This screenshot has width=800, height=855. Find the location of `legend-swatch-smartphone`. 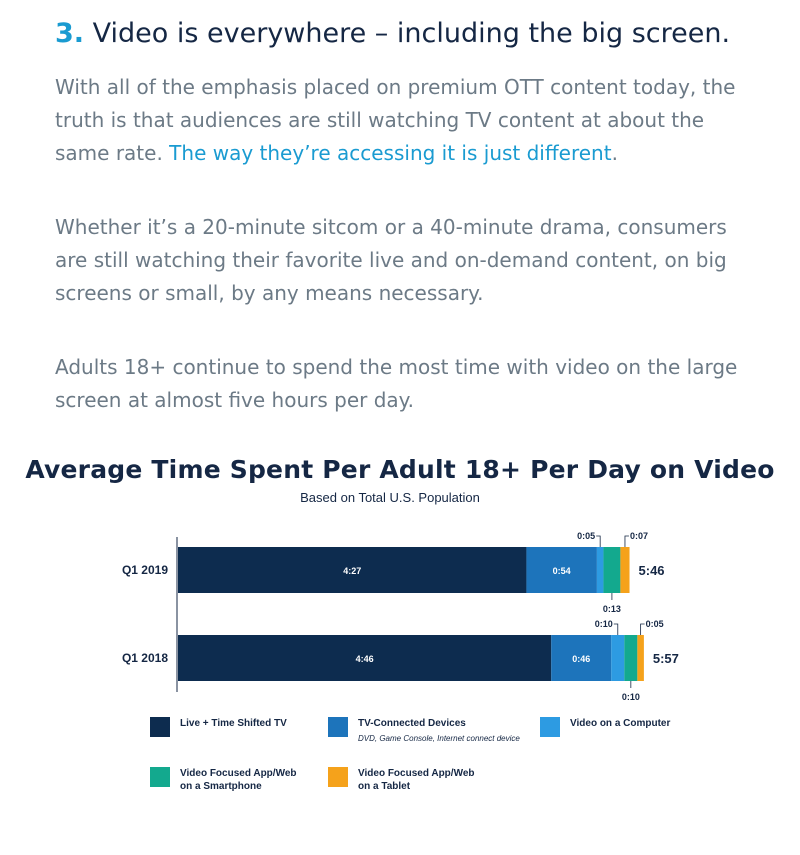

legend-swatch-smartphone is located at coordinates (160, 777).